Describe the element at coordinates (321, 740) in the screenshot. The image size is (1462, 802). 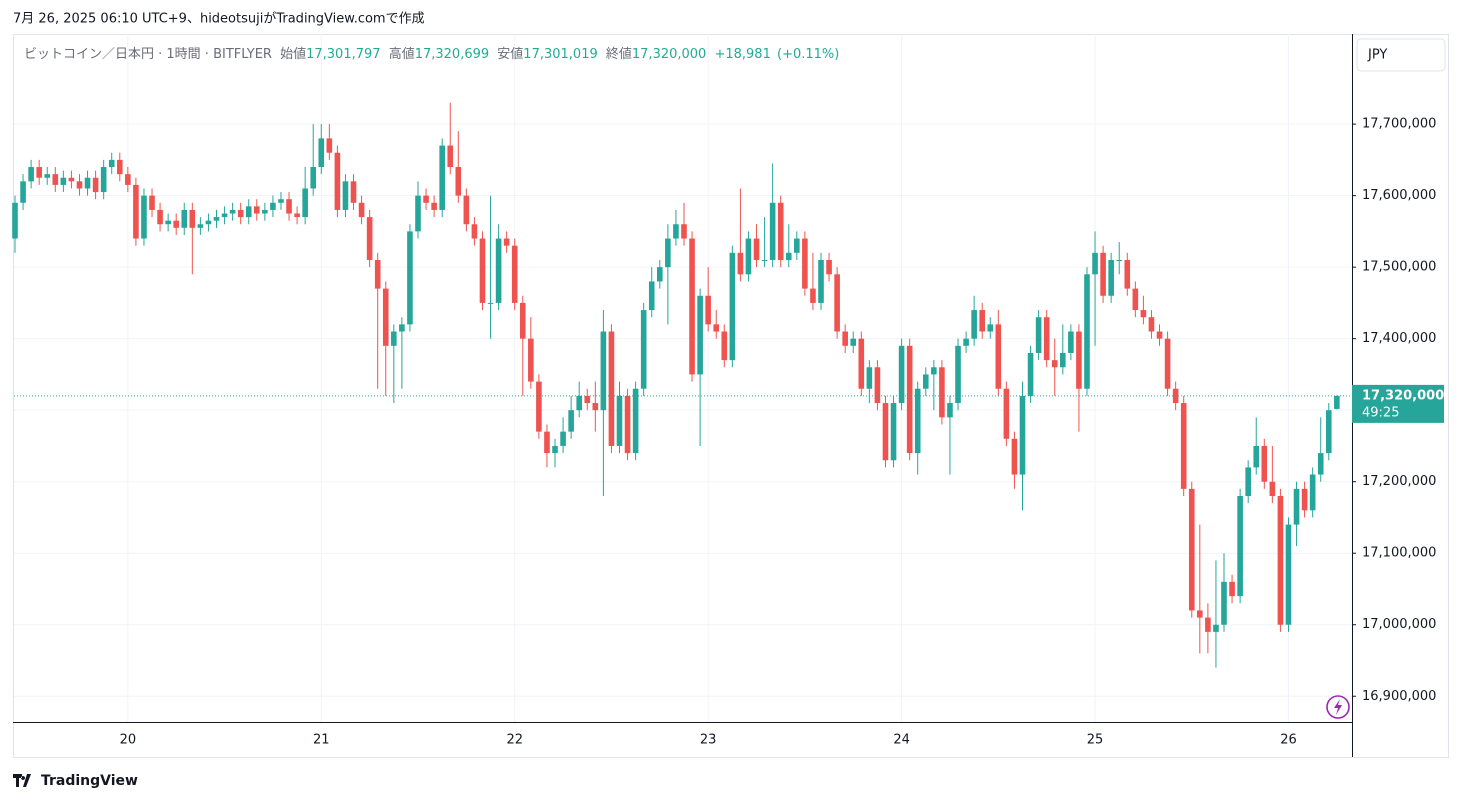
I see `x-tick-label: 21` at that location.